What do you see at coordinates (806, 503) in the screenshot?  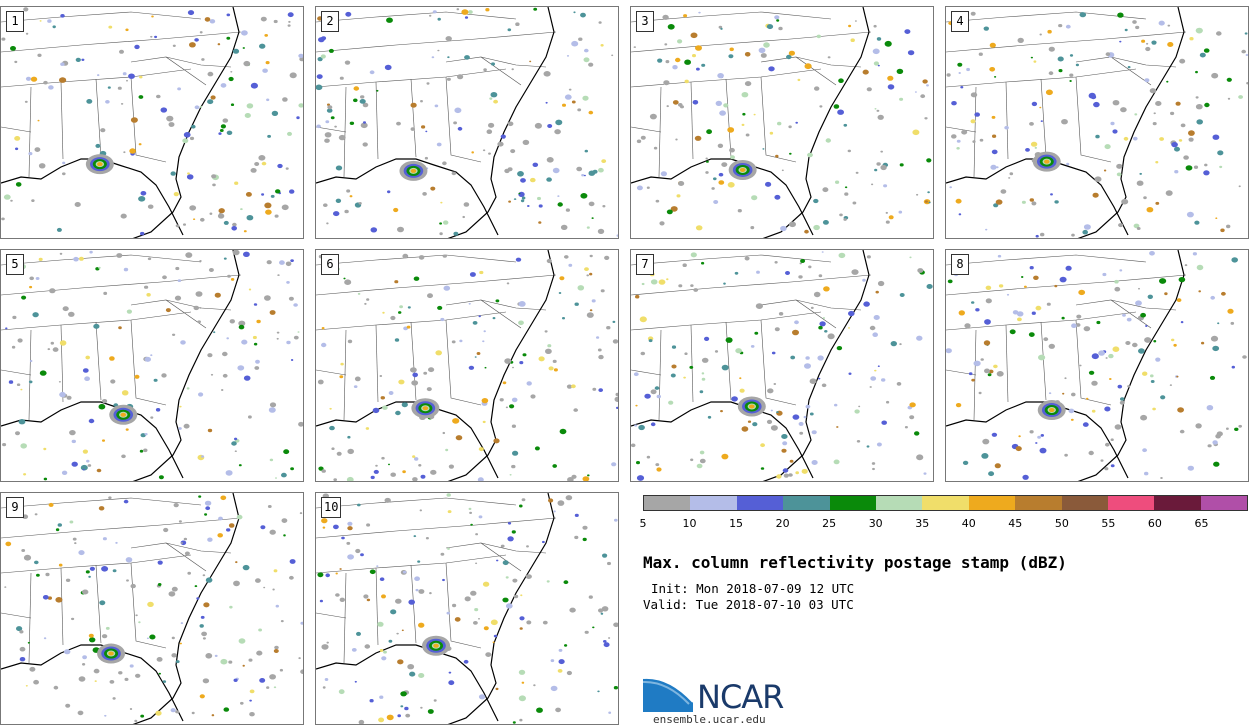 I see `colorbar-segment` at bounding box center [806, 503].